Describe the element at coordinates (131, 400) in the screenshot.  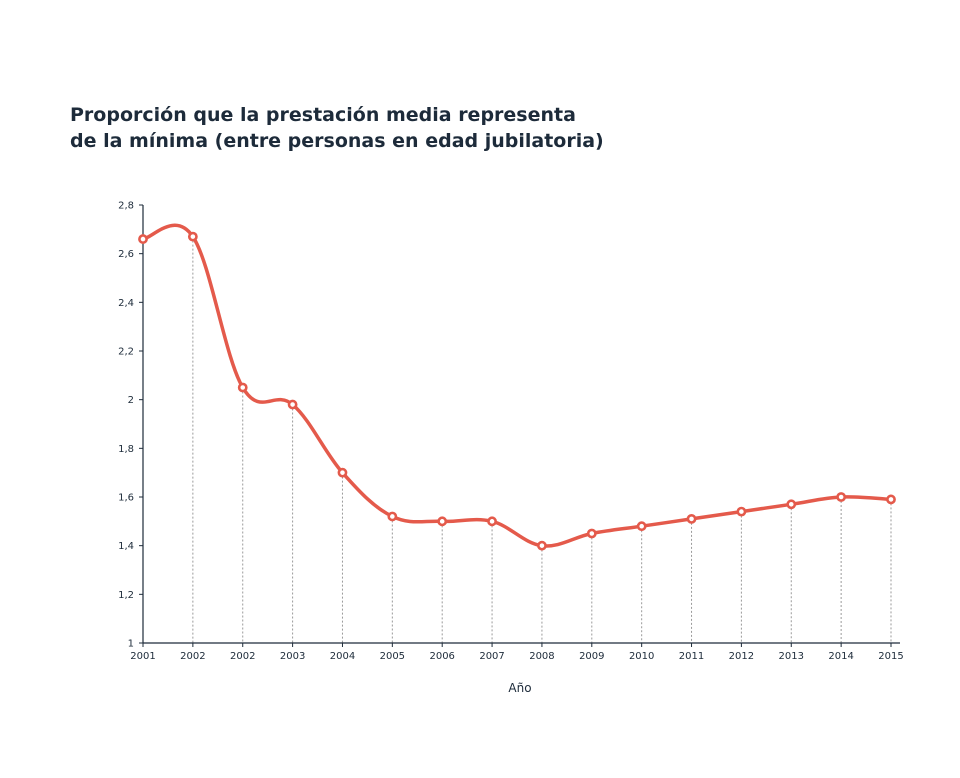
I see `y-tick-label: 2` at that location.